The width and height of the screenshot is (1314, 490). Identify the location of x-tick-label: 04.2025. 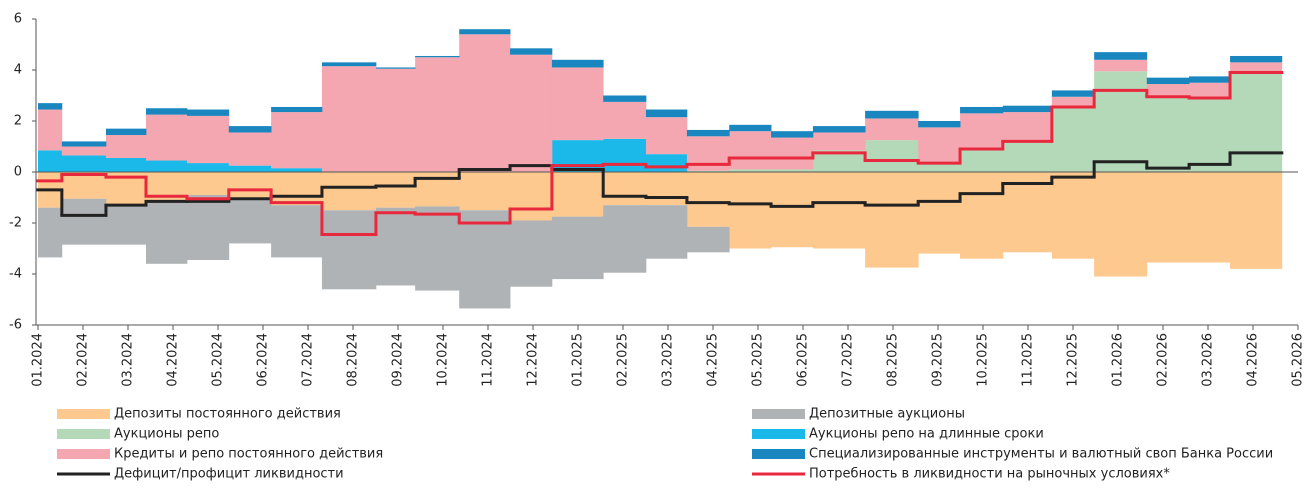
(713, 360).